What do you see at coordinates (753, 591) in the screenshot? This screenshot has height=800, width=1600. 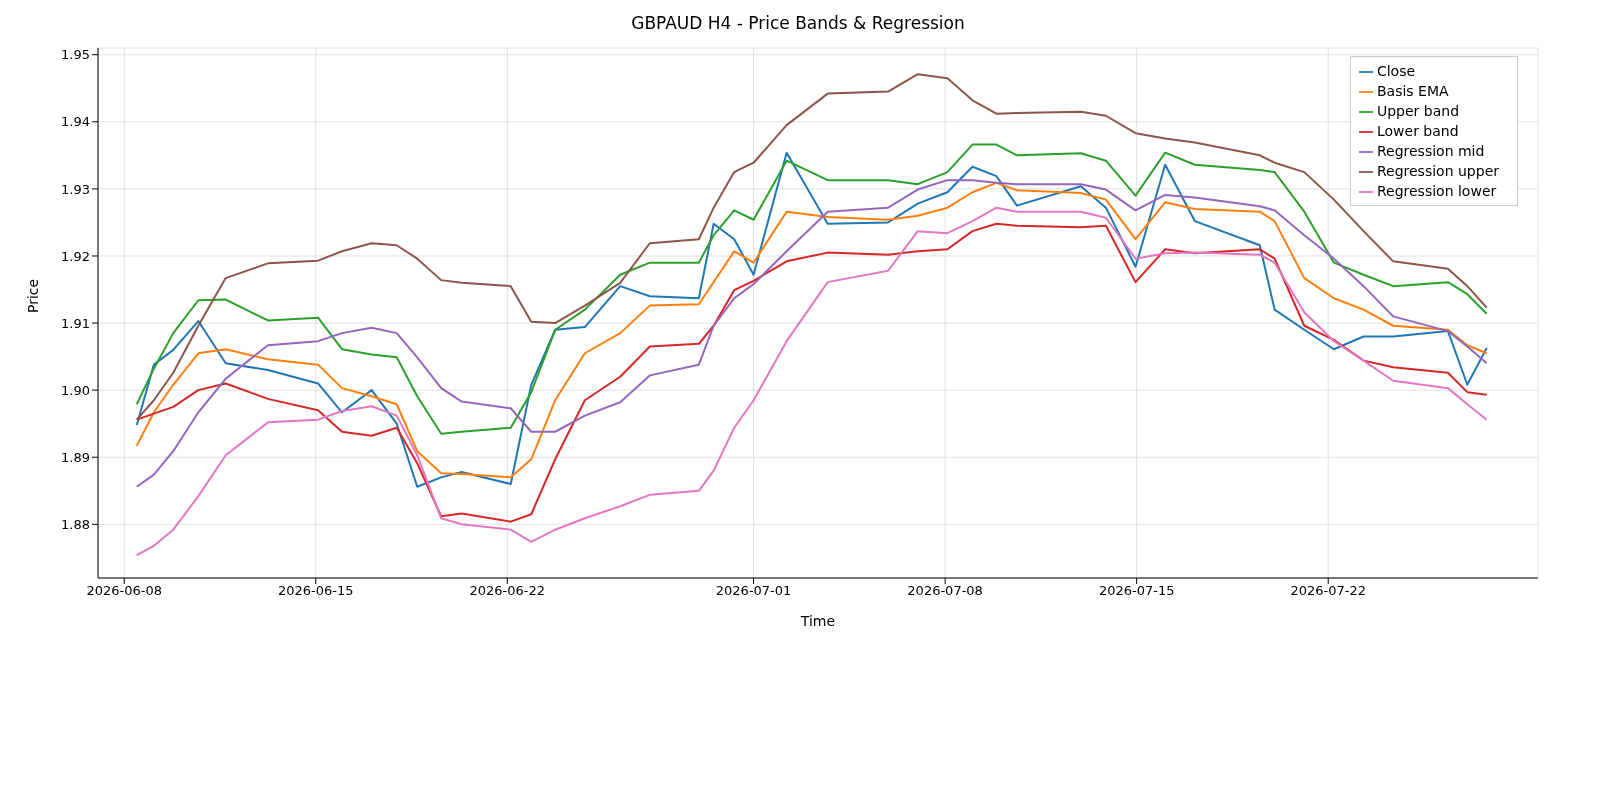 I see `x-tick-label: 2026-07-01` at bounding box center [753, 591].